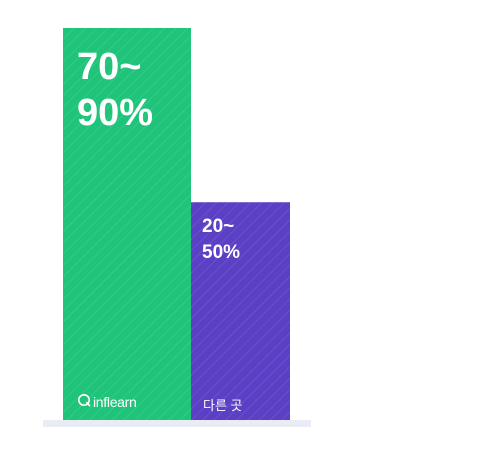 The height and width of the screenshot is (464, 487). I want to click on bar-other-stripes, so click(240, 311).